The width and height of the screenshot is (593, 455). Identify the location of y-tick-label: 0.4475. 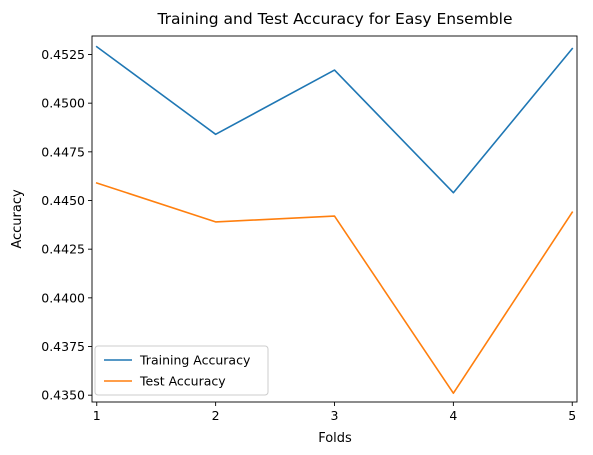
(63, 151).